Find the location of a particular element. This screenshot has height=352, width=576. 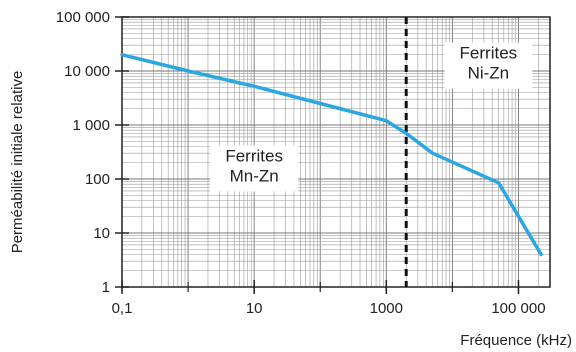

annotation-line: Mn-Zn is located at coordinates (254, 175).